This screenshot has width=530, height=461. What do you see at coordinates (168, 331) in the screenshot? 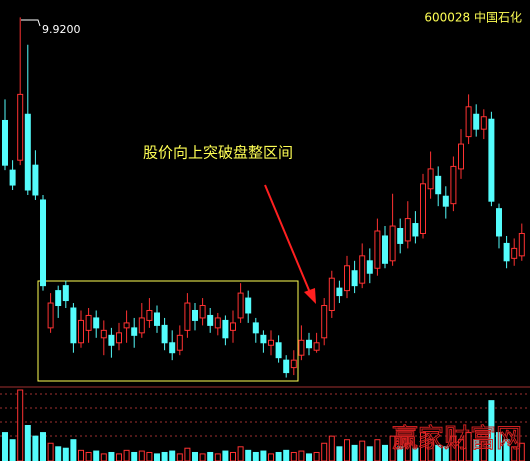
I see `consolidation-box` at bounding box center [168, 331].